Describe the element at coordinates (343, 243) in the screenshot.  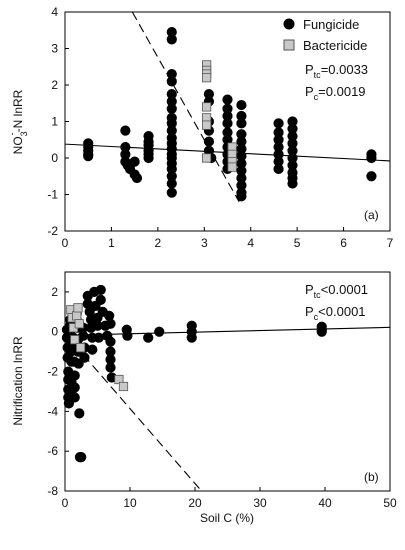
I see `panel-a-xtick-label: 6` at that location.